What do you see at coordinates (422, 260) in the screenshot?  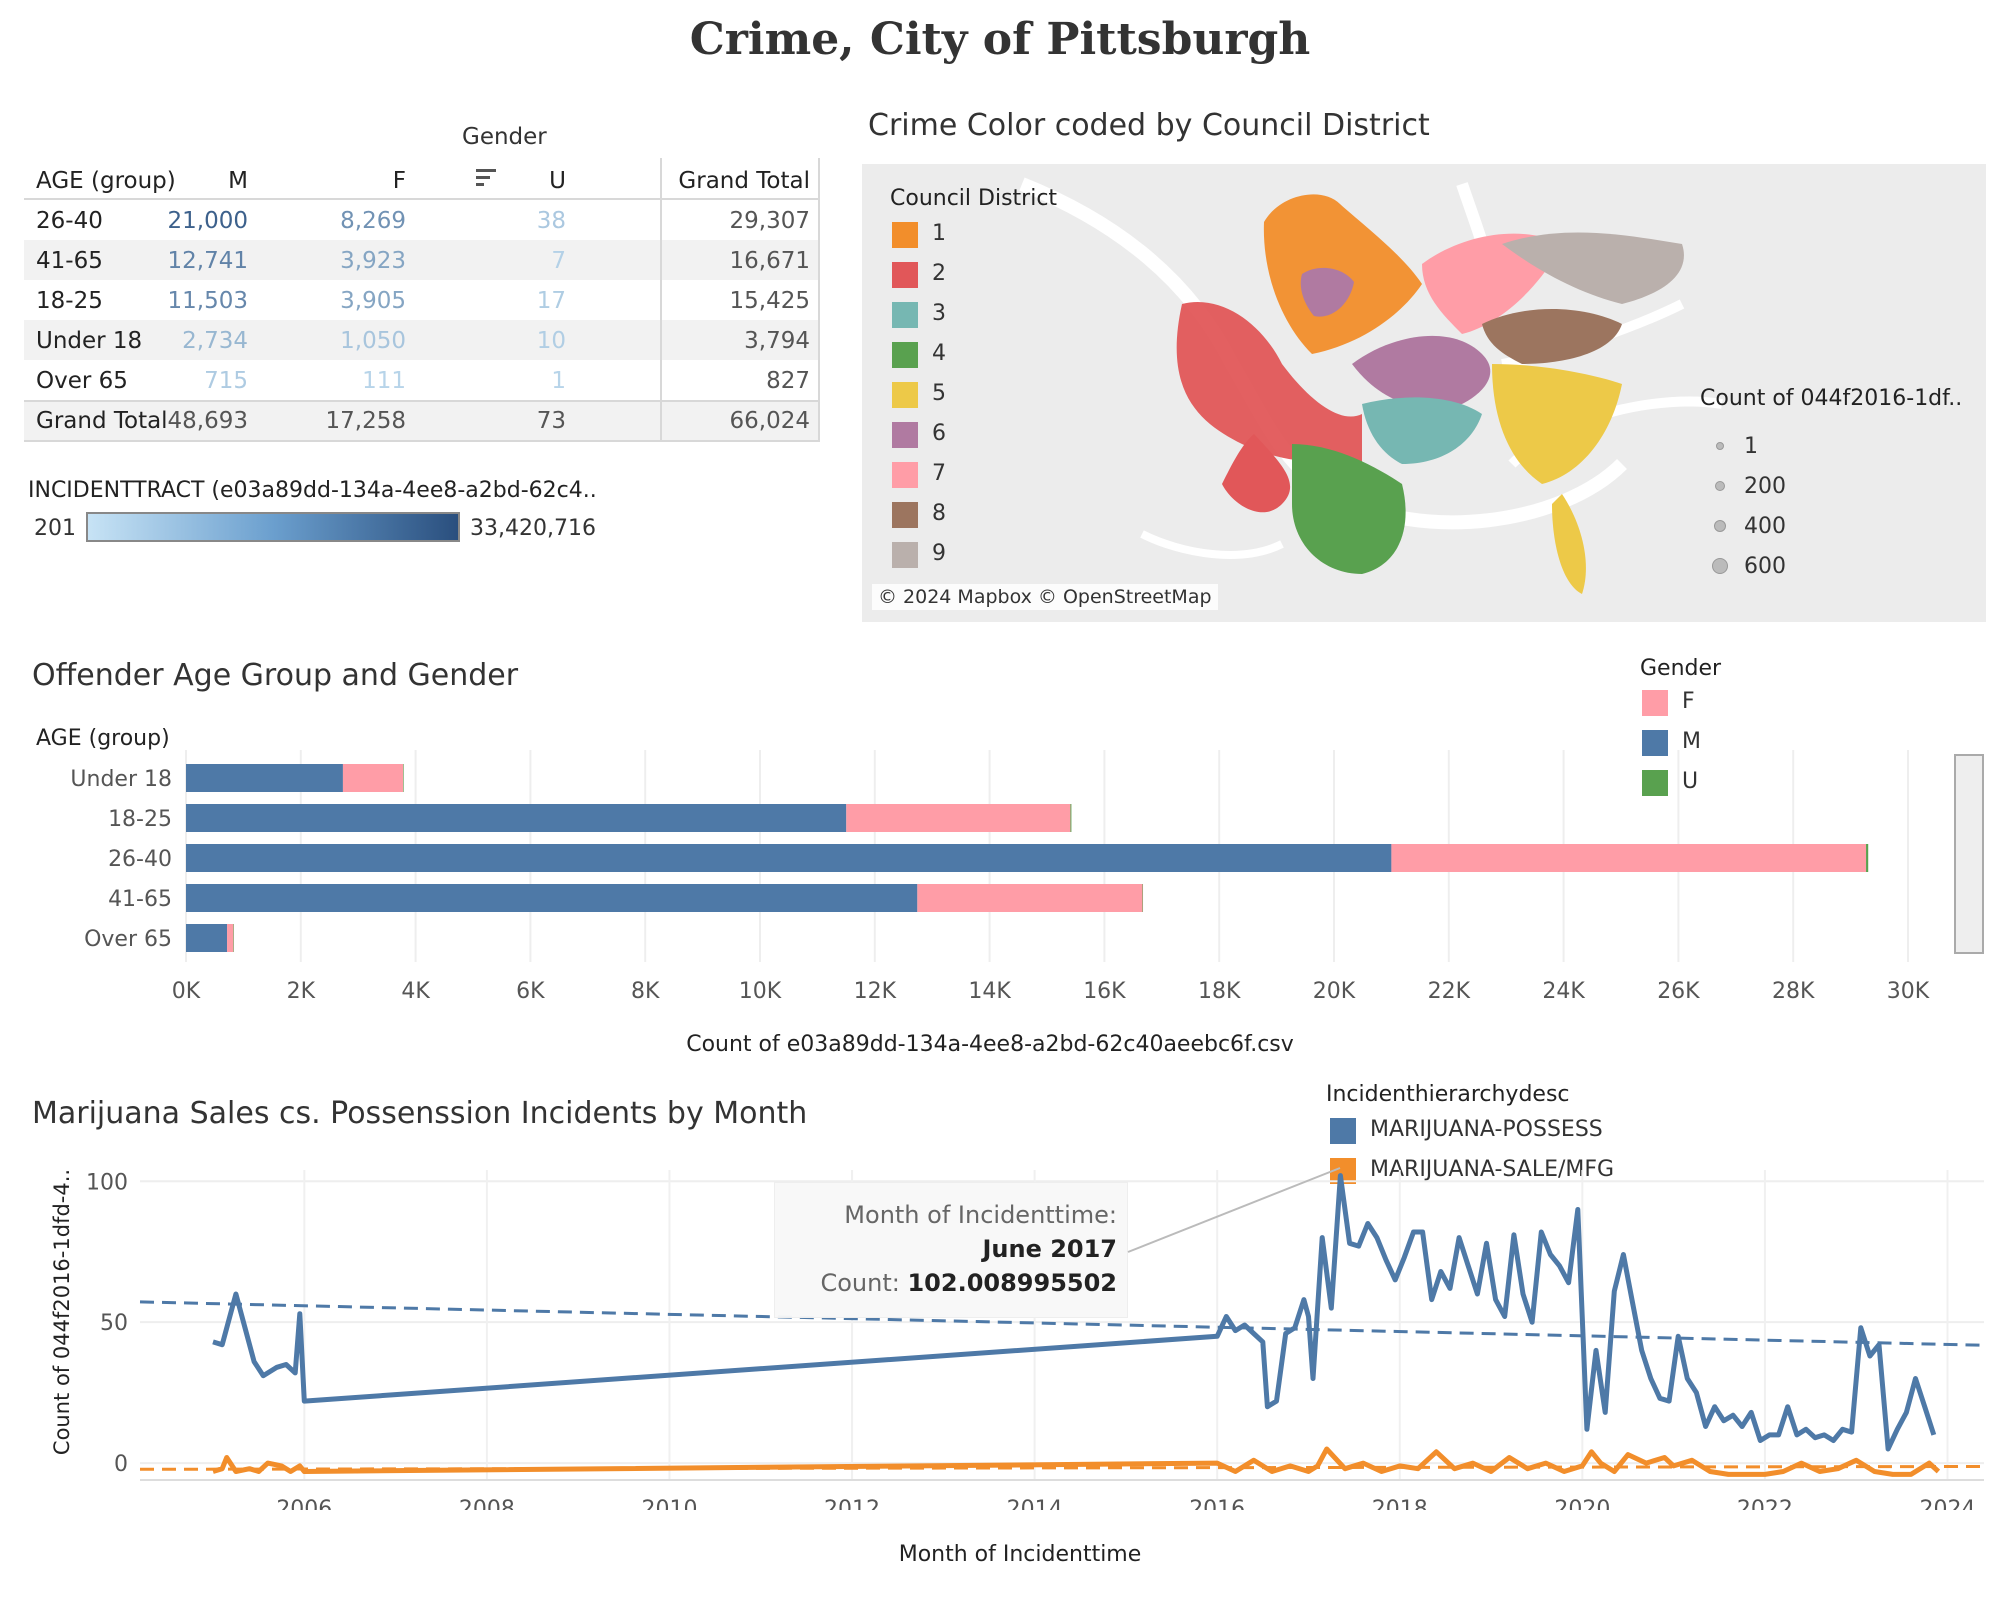 I see `table-row: 41-65 12,741 3,923 7 16,671` at bounding box center [422, 260].